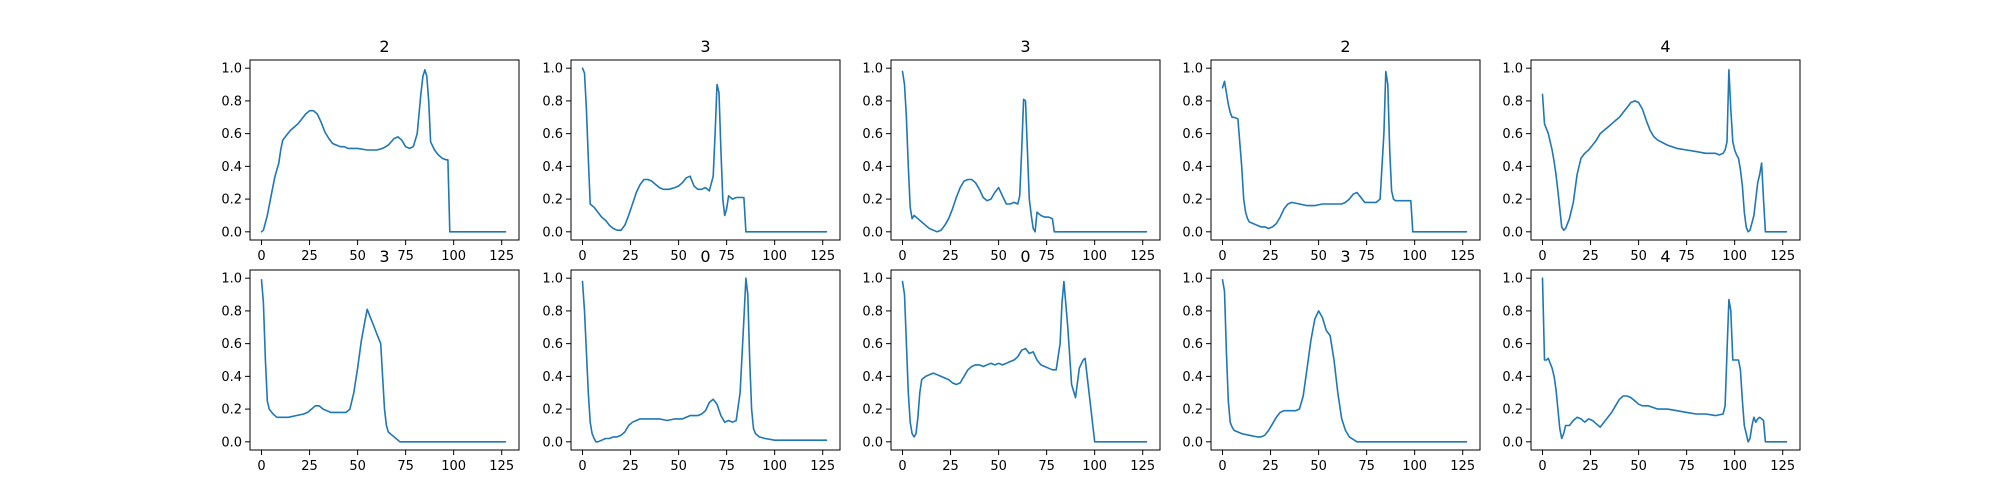  I want to click on subplot-5: 0 25 50 75 100 125 0.0 0.2 0.4 0.6 0.8 1.0 4, so click(1651, 150).